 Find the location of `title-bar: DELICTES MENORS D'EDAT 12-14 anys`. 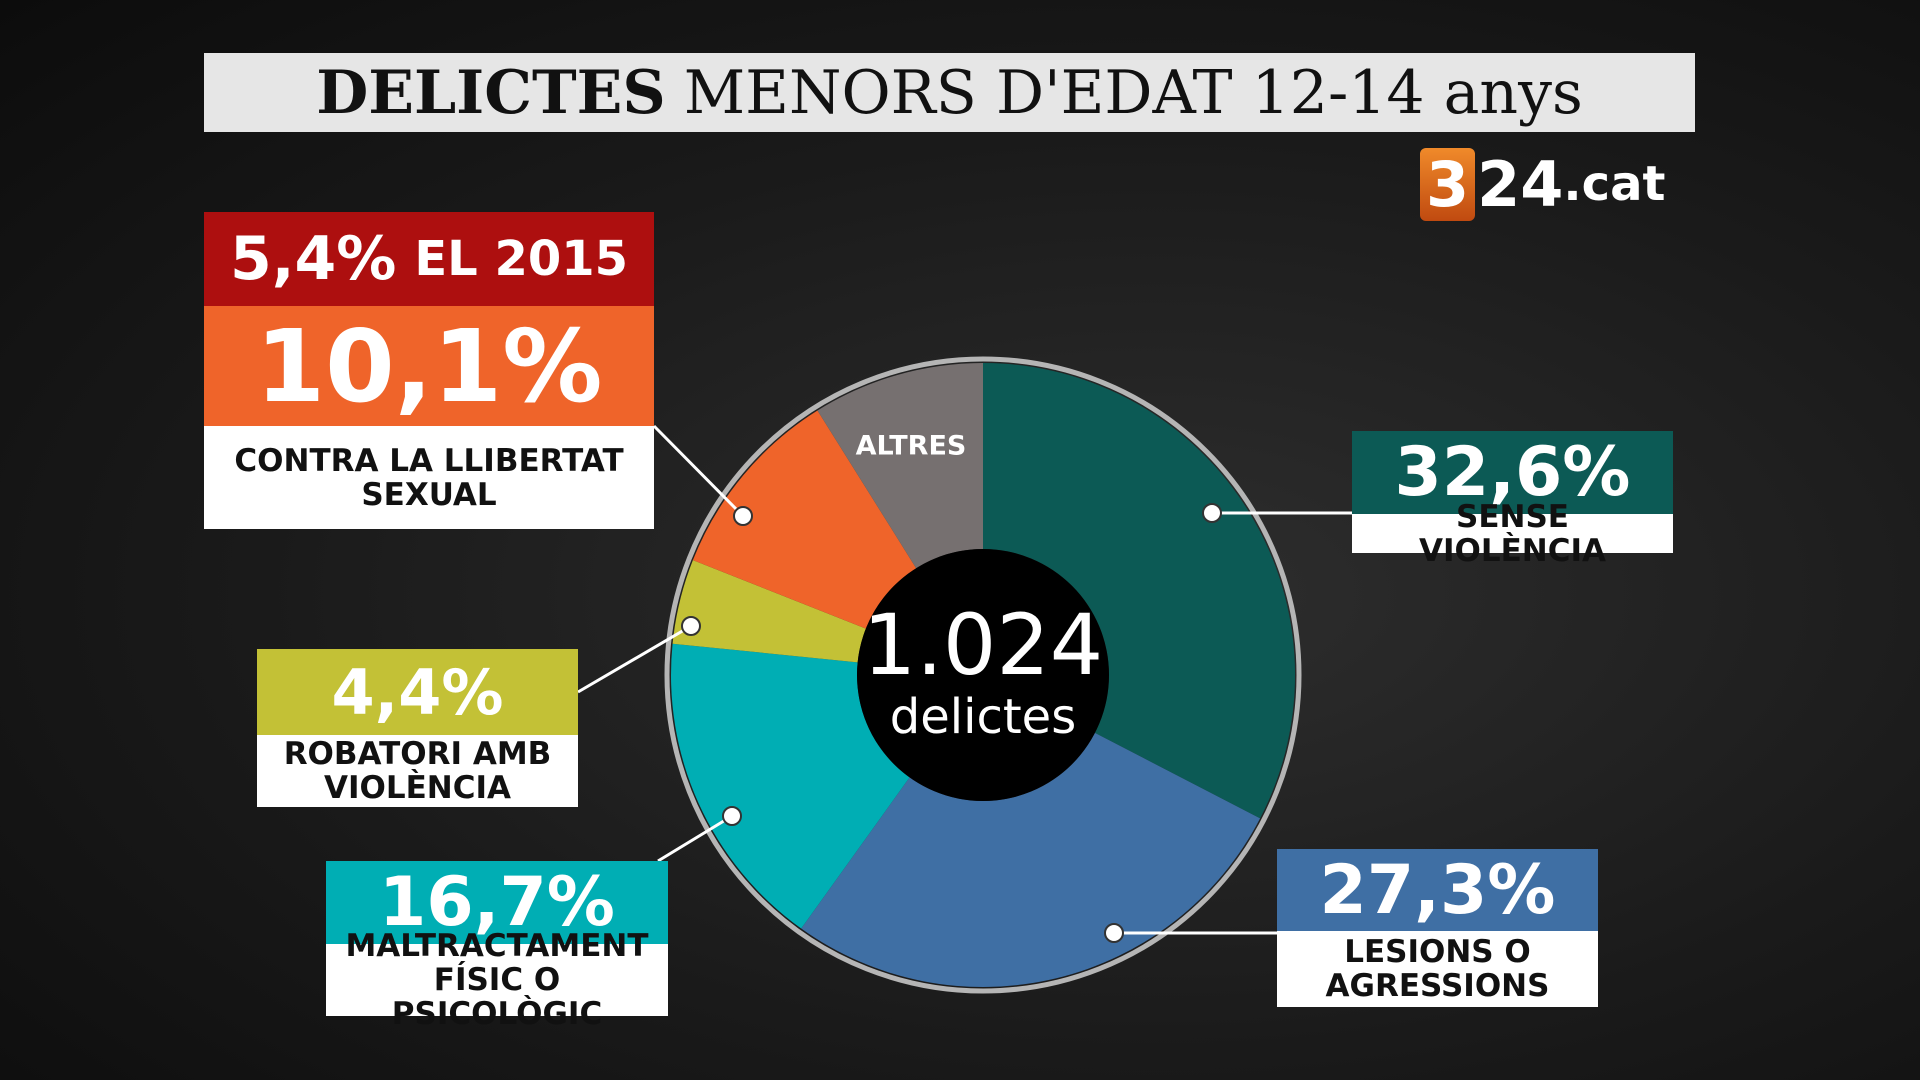

title-bar: DELICTES MENORS D'EDAT 12-14 anys is located at coordinates (949, 92).